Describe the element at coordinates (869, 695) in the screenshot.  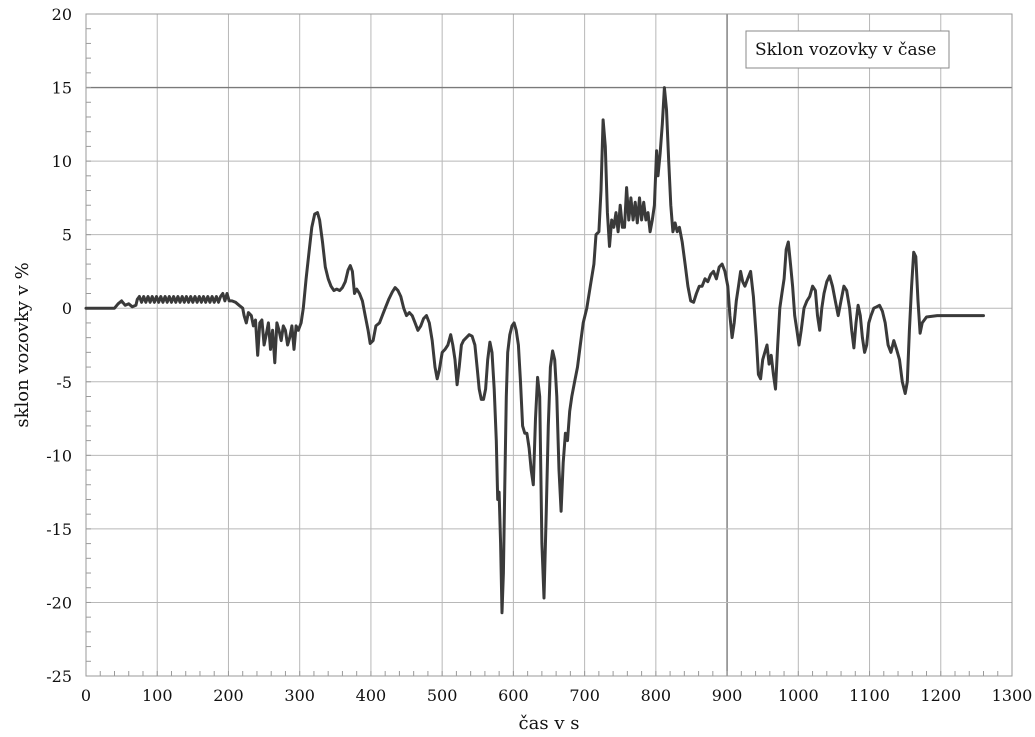
I see `x-tick-label: 1100` at that location.